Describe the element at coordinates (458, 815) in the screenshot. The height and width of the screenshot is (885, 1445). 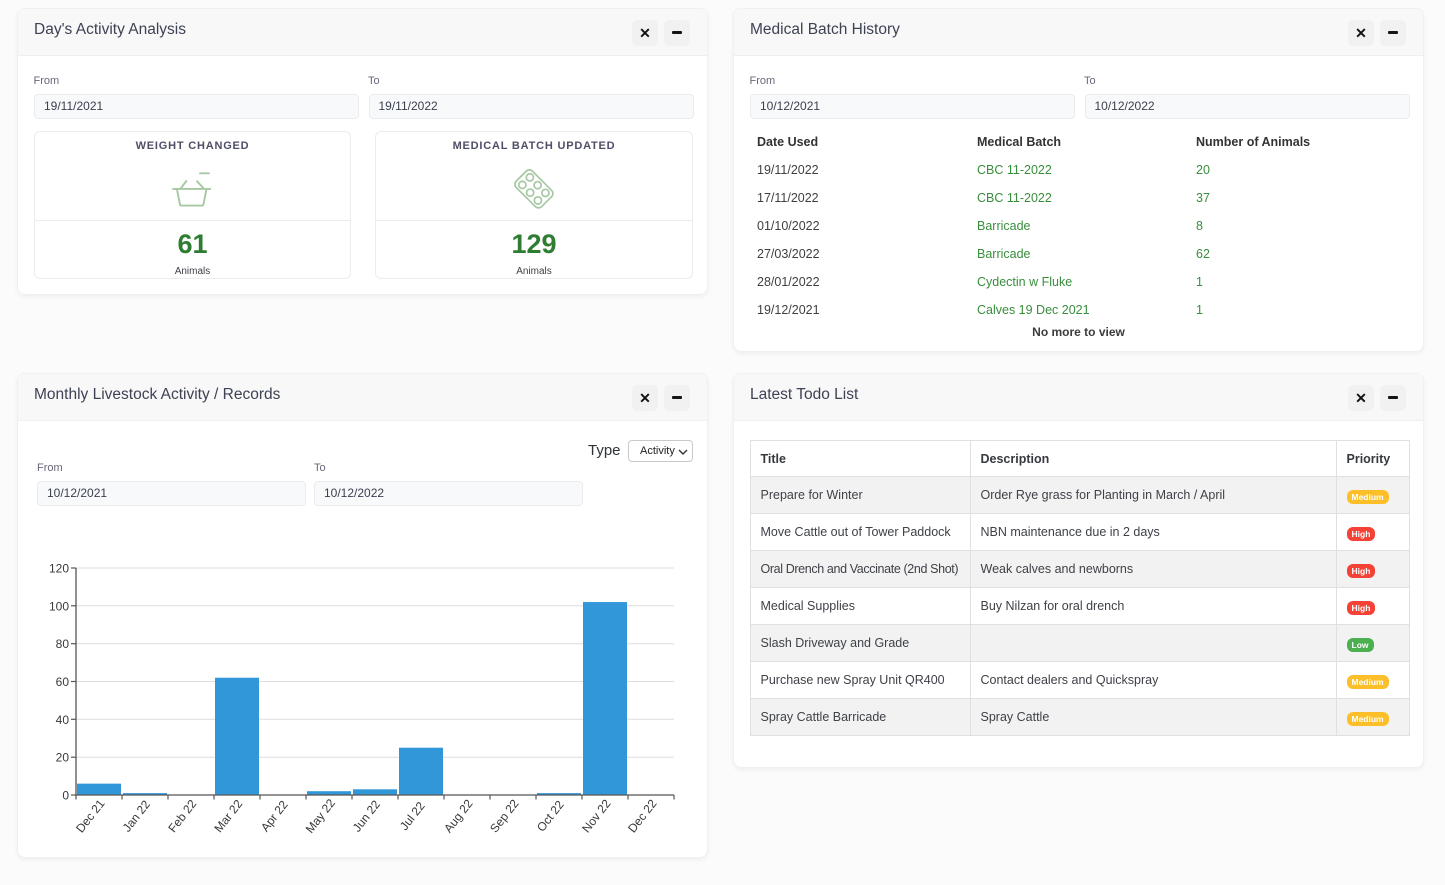
I see `svg-text: Aug 22` at that location.